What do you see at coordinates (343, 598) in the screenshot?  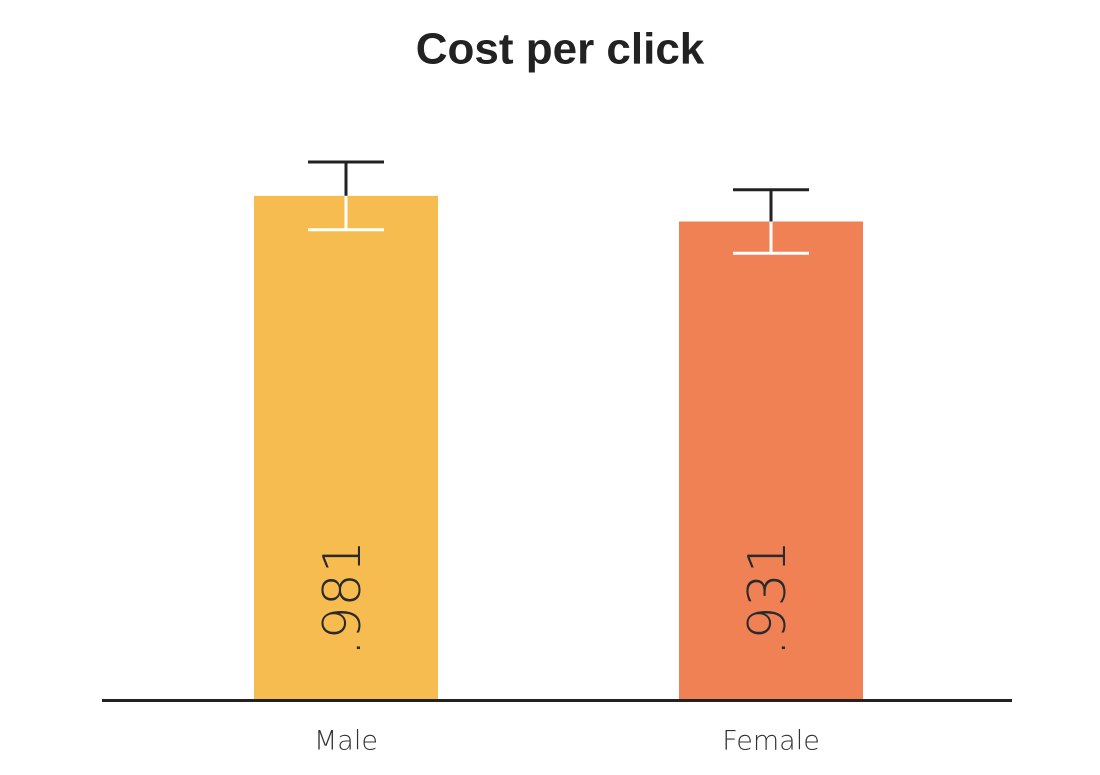 I see `value-label: .981` at bounding box center [343, 598].